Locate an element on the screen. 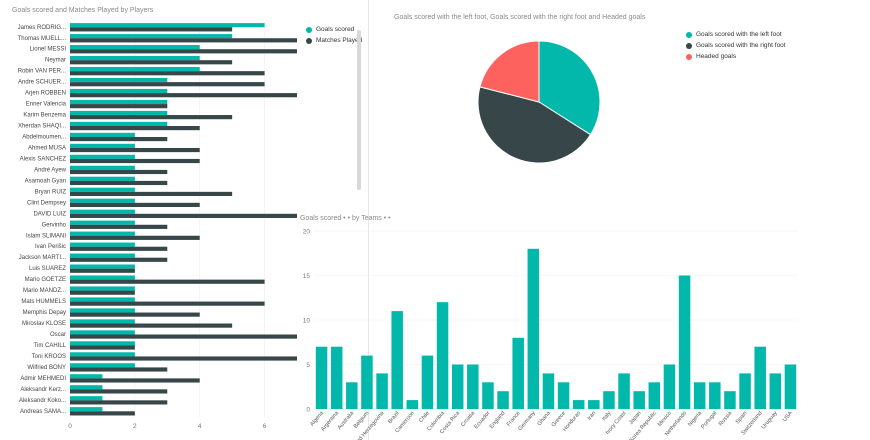 This screenshot has height=440, width=870. pie-legend-item: Headed goals is located at coordinates (736, 56).